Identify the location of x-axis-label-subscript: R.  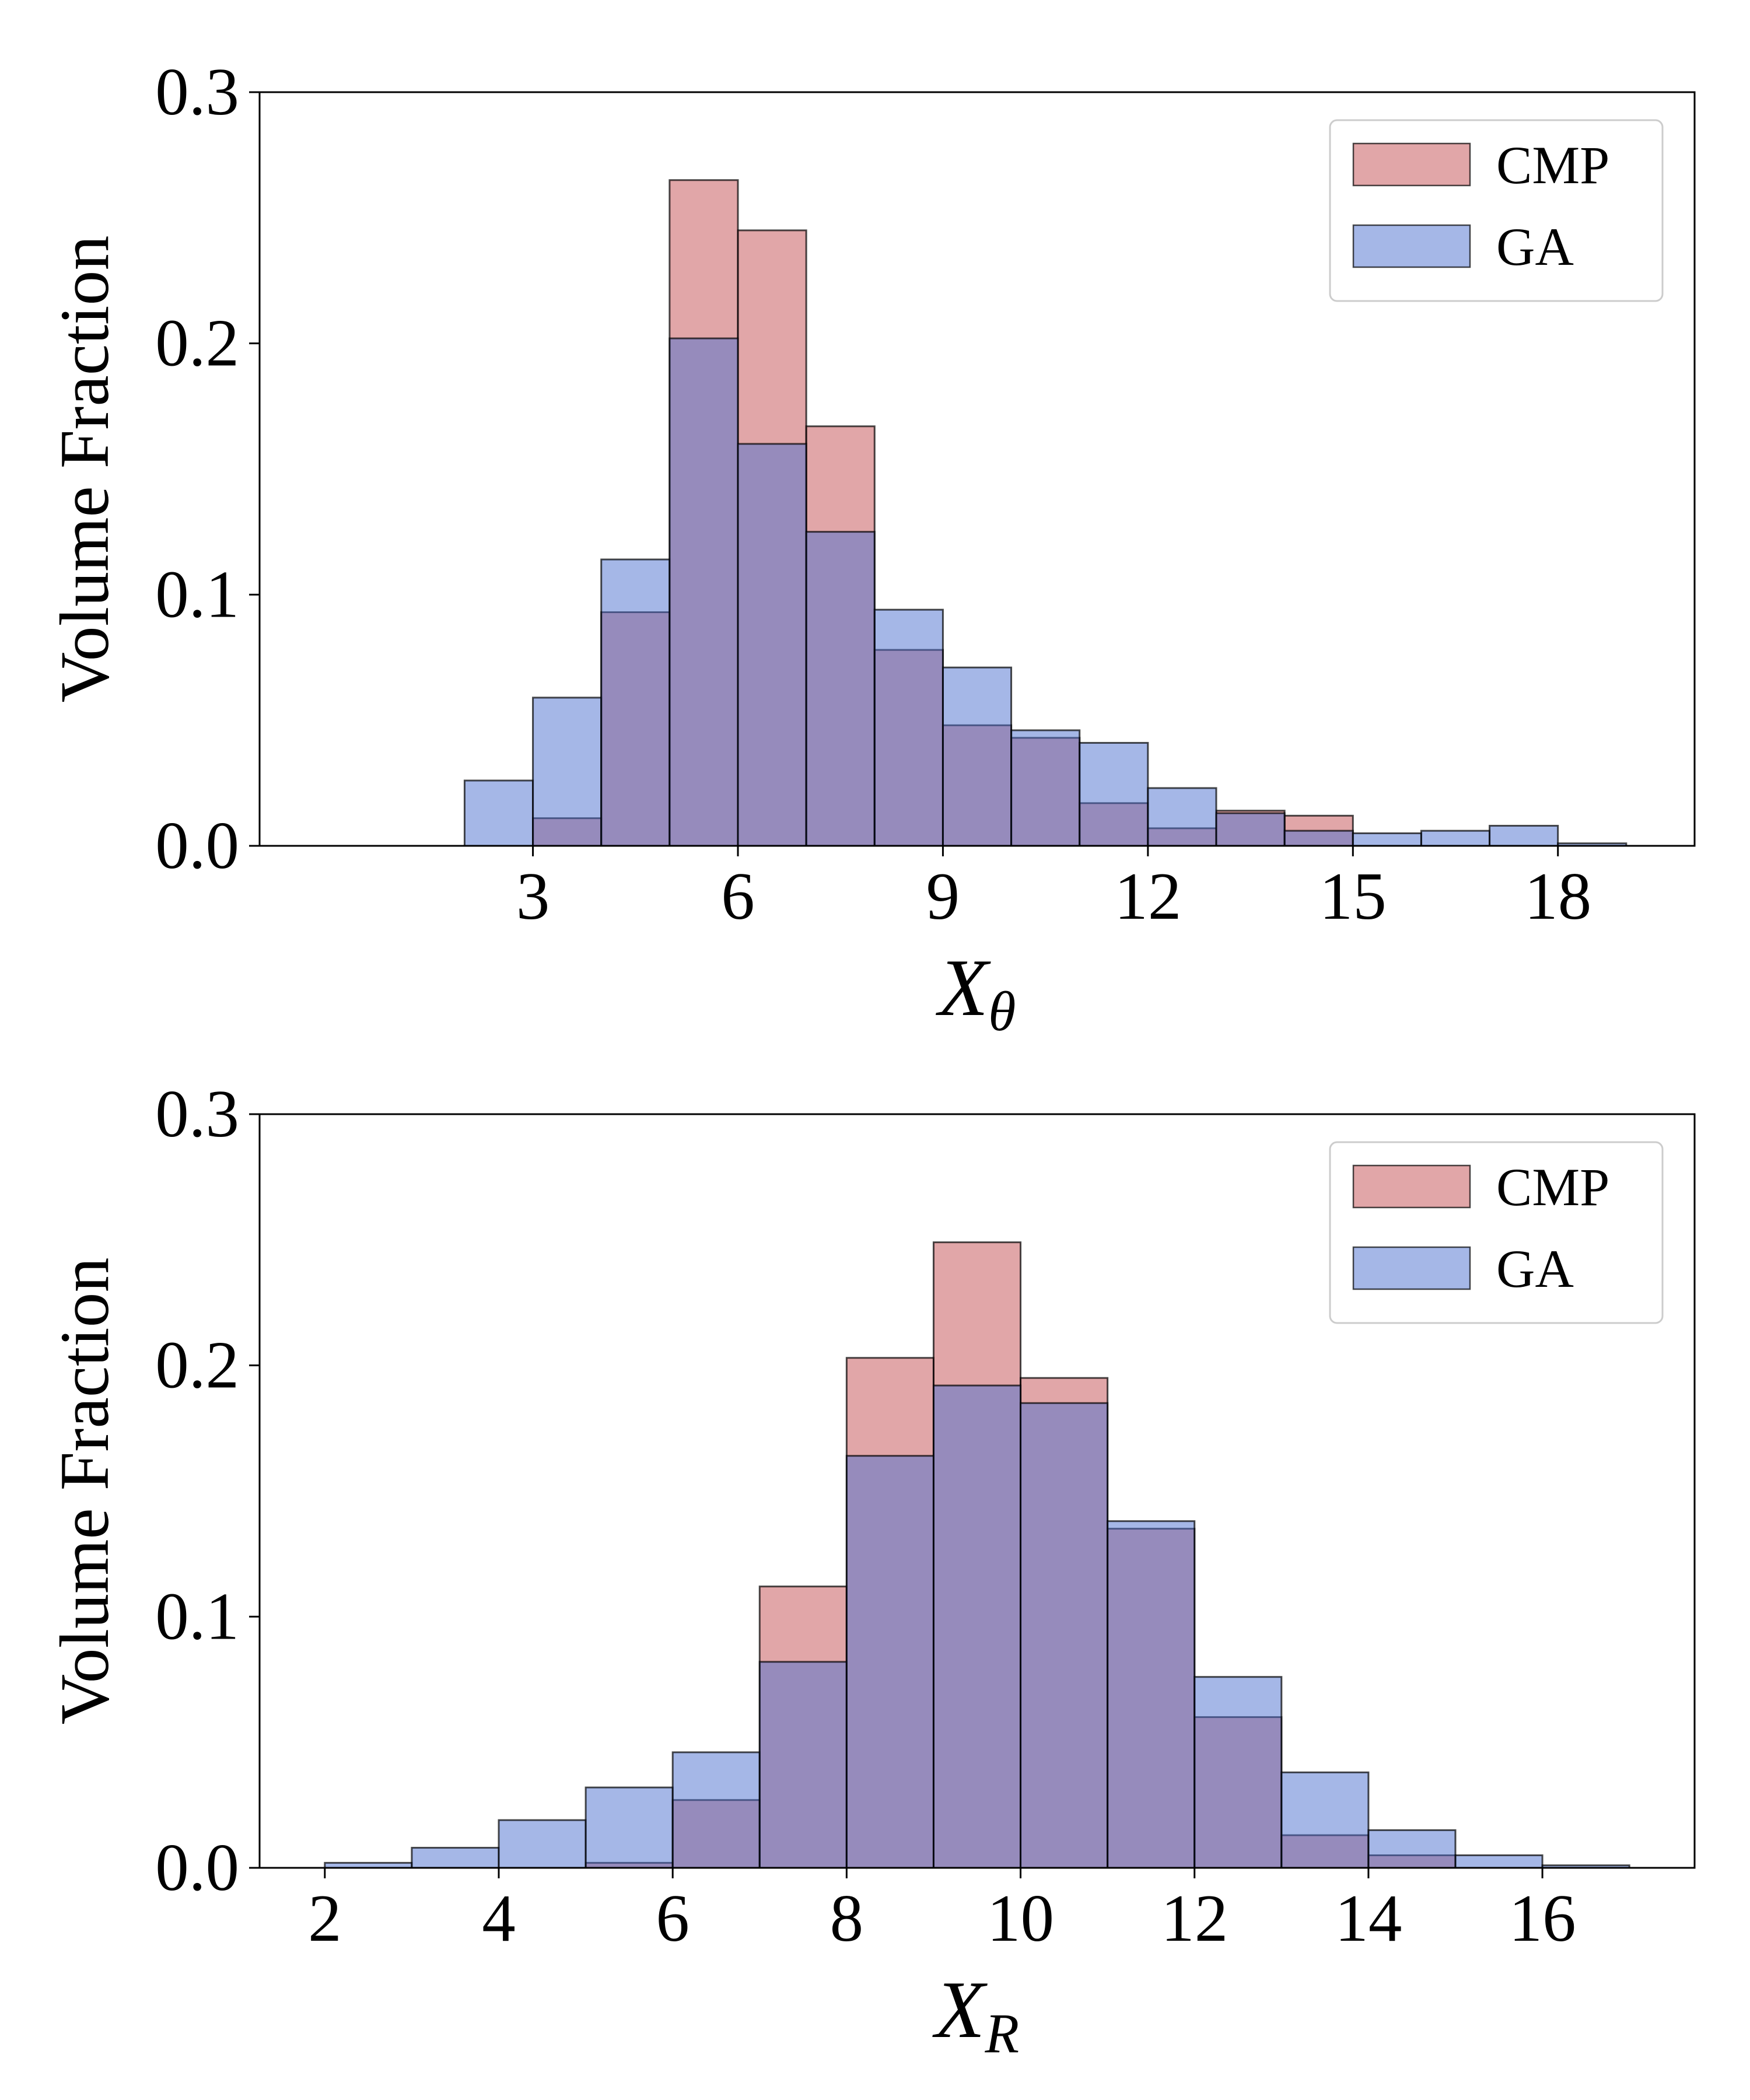
(1001, 2033).